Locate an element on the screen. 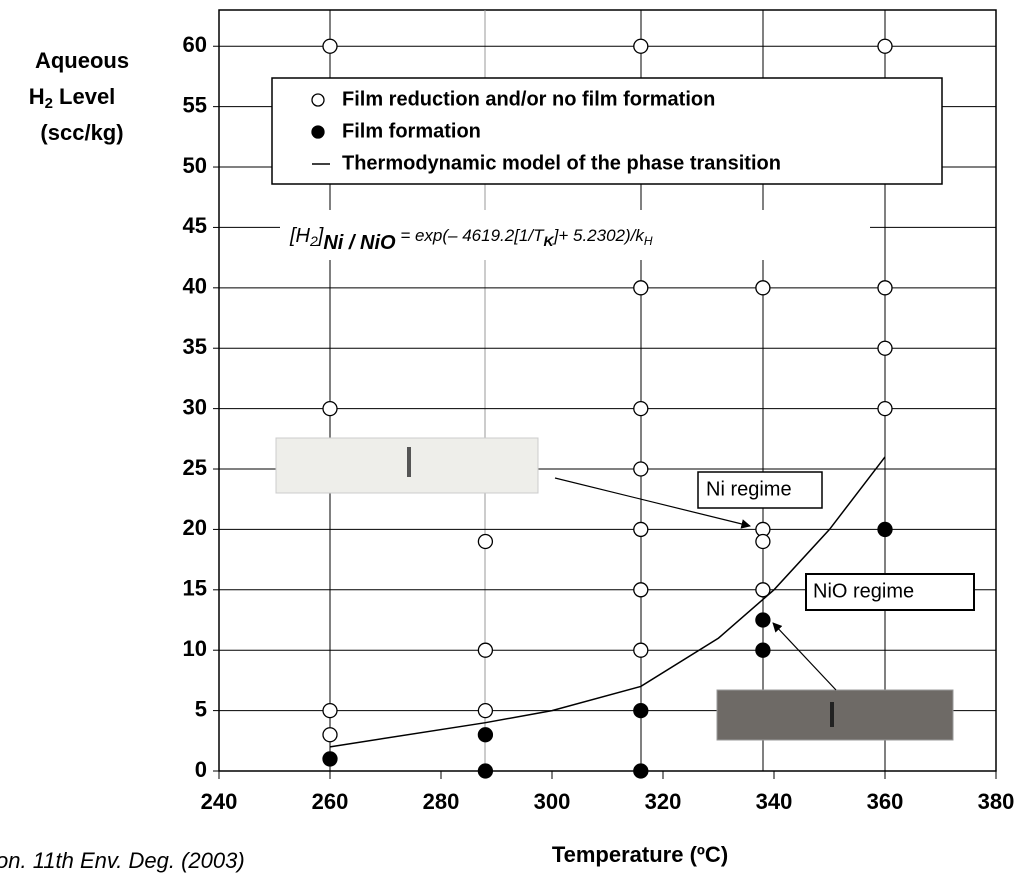 The width and height of the screenshot is (1031, 876). legend-box is located at coordinates (607, 131).